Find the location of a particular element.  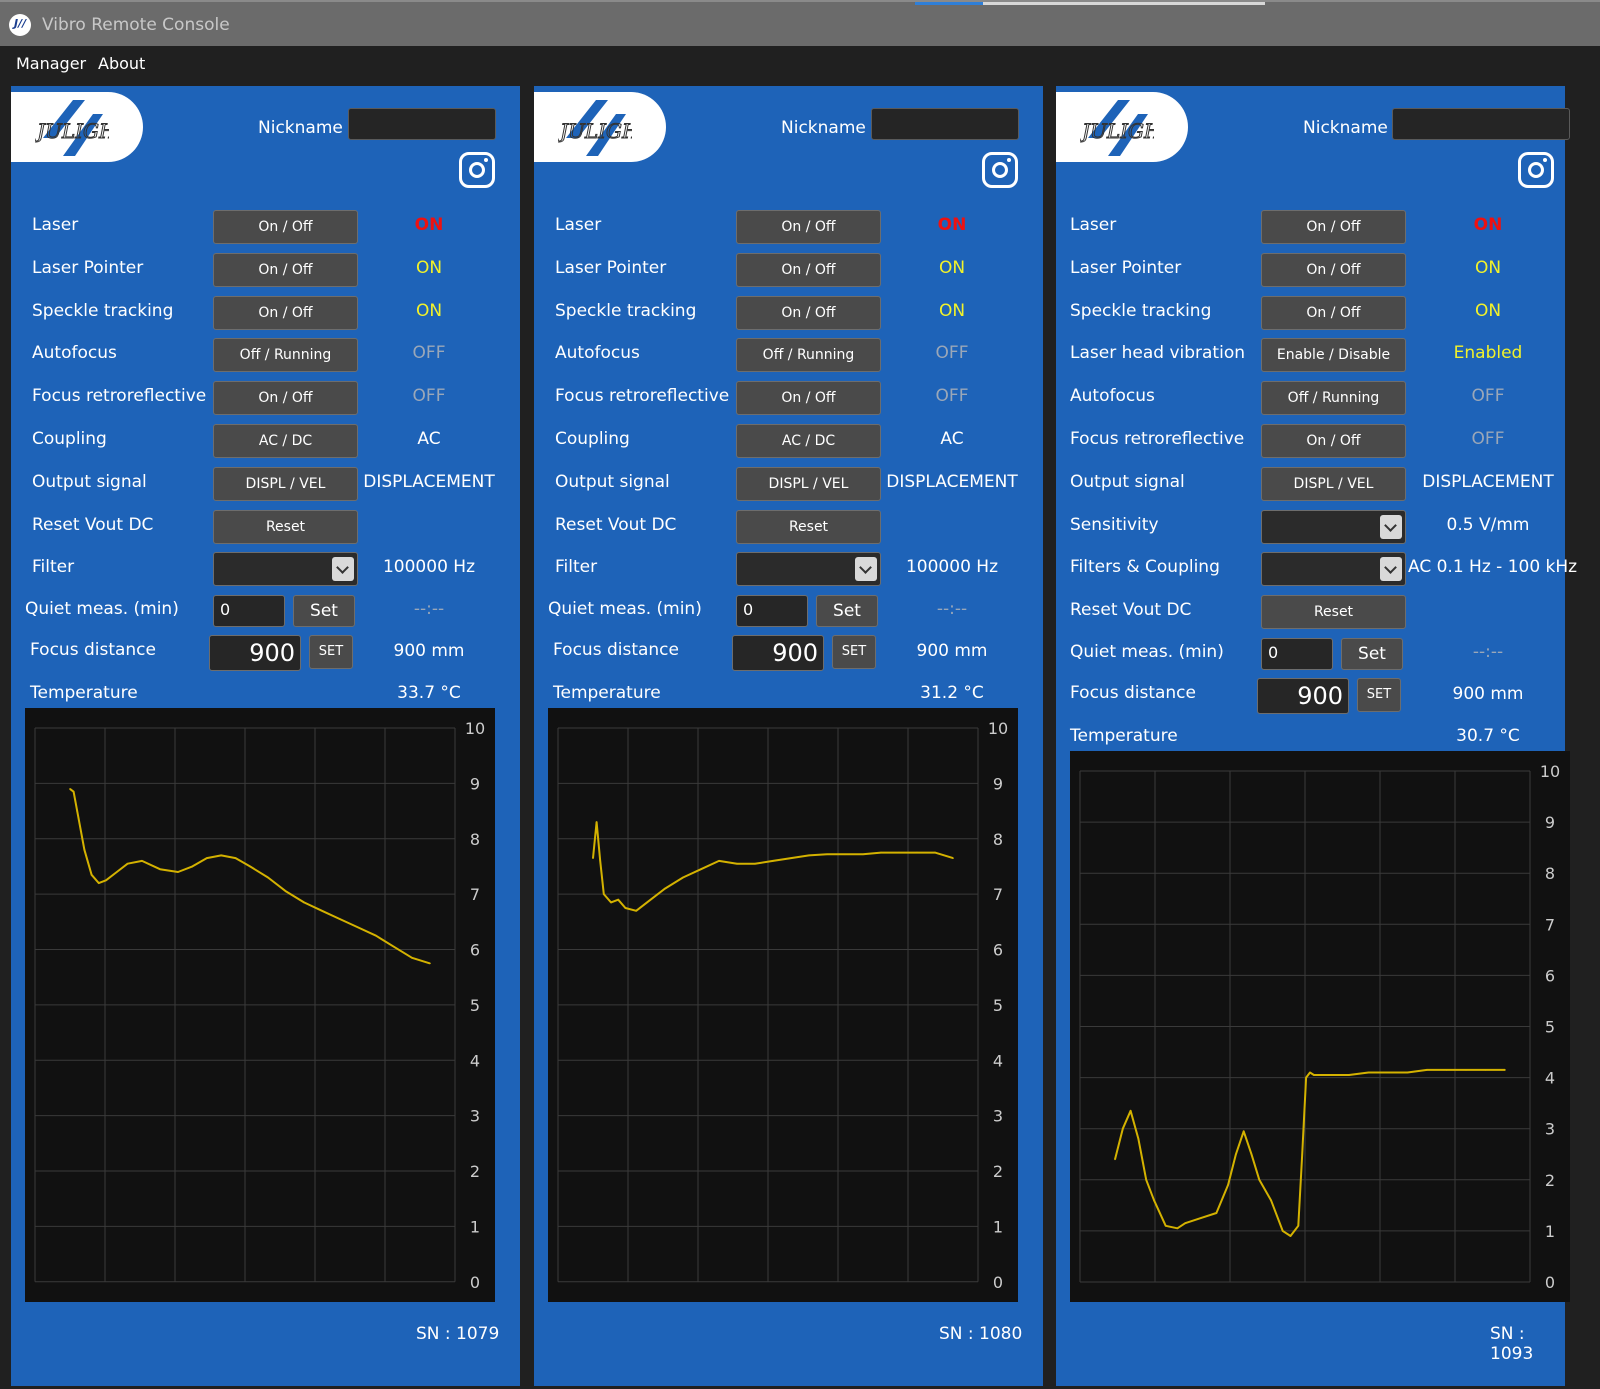

menu-manager: Manager is located at coordinates (51, 63).